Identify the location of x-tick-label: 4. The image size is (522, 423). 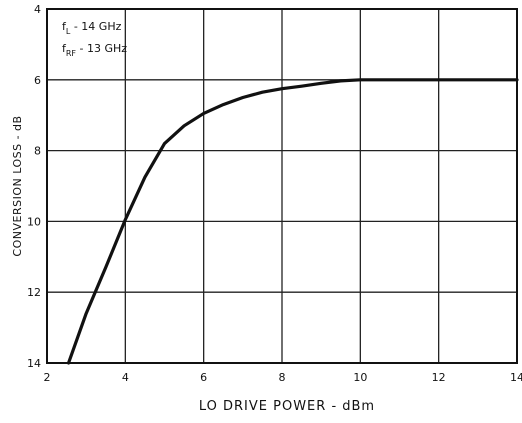
(125, 377).